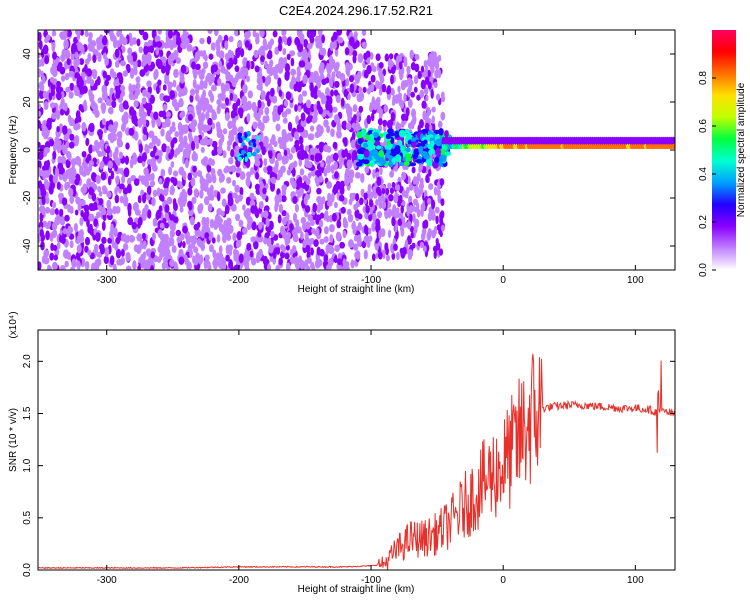  What do you see at coordinates (27, 517) in the screenshot?
I see `snr-y-tick-label: 0.5` at bounding box center [27, 517].